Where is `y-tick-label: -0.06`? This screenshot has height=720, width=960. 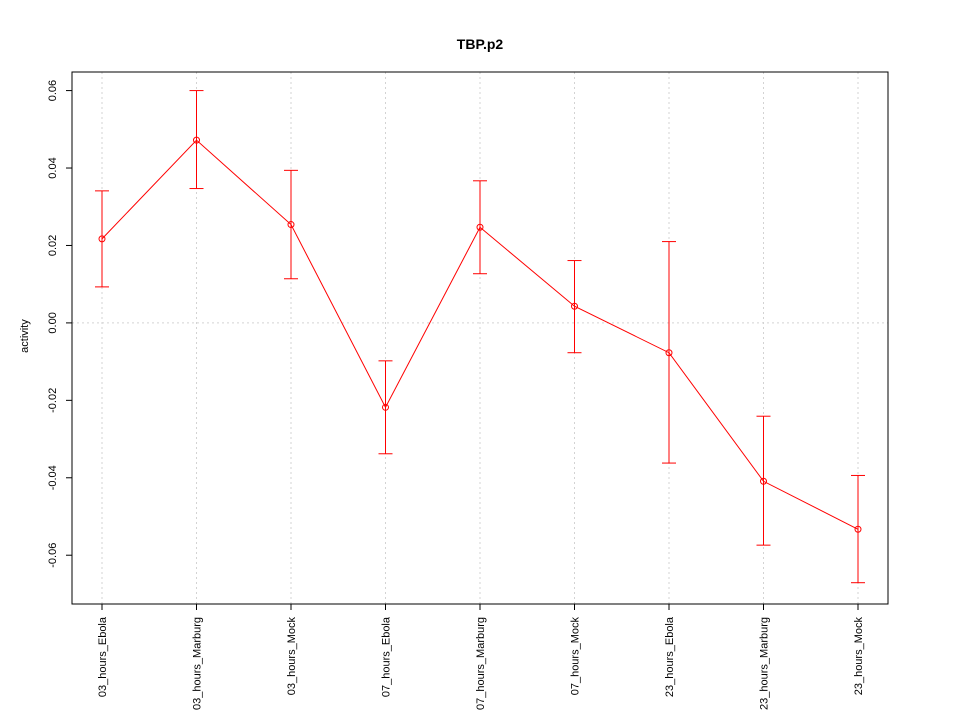
y-tick-label: -0.06 is located at coordinates (53, 555).